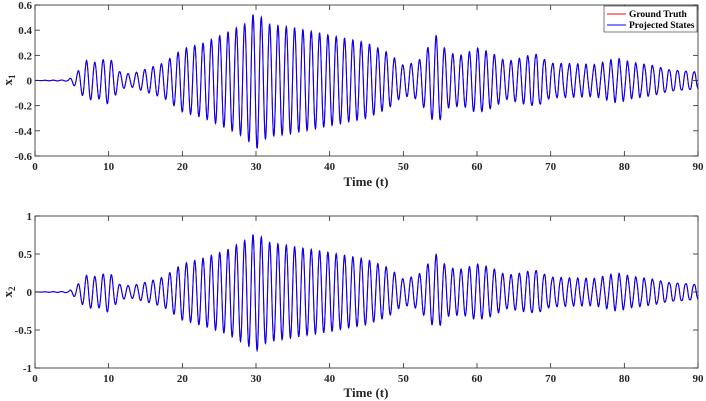  I want to click on legend: Ground Truth Projected States, so click(650, 19).